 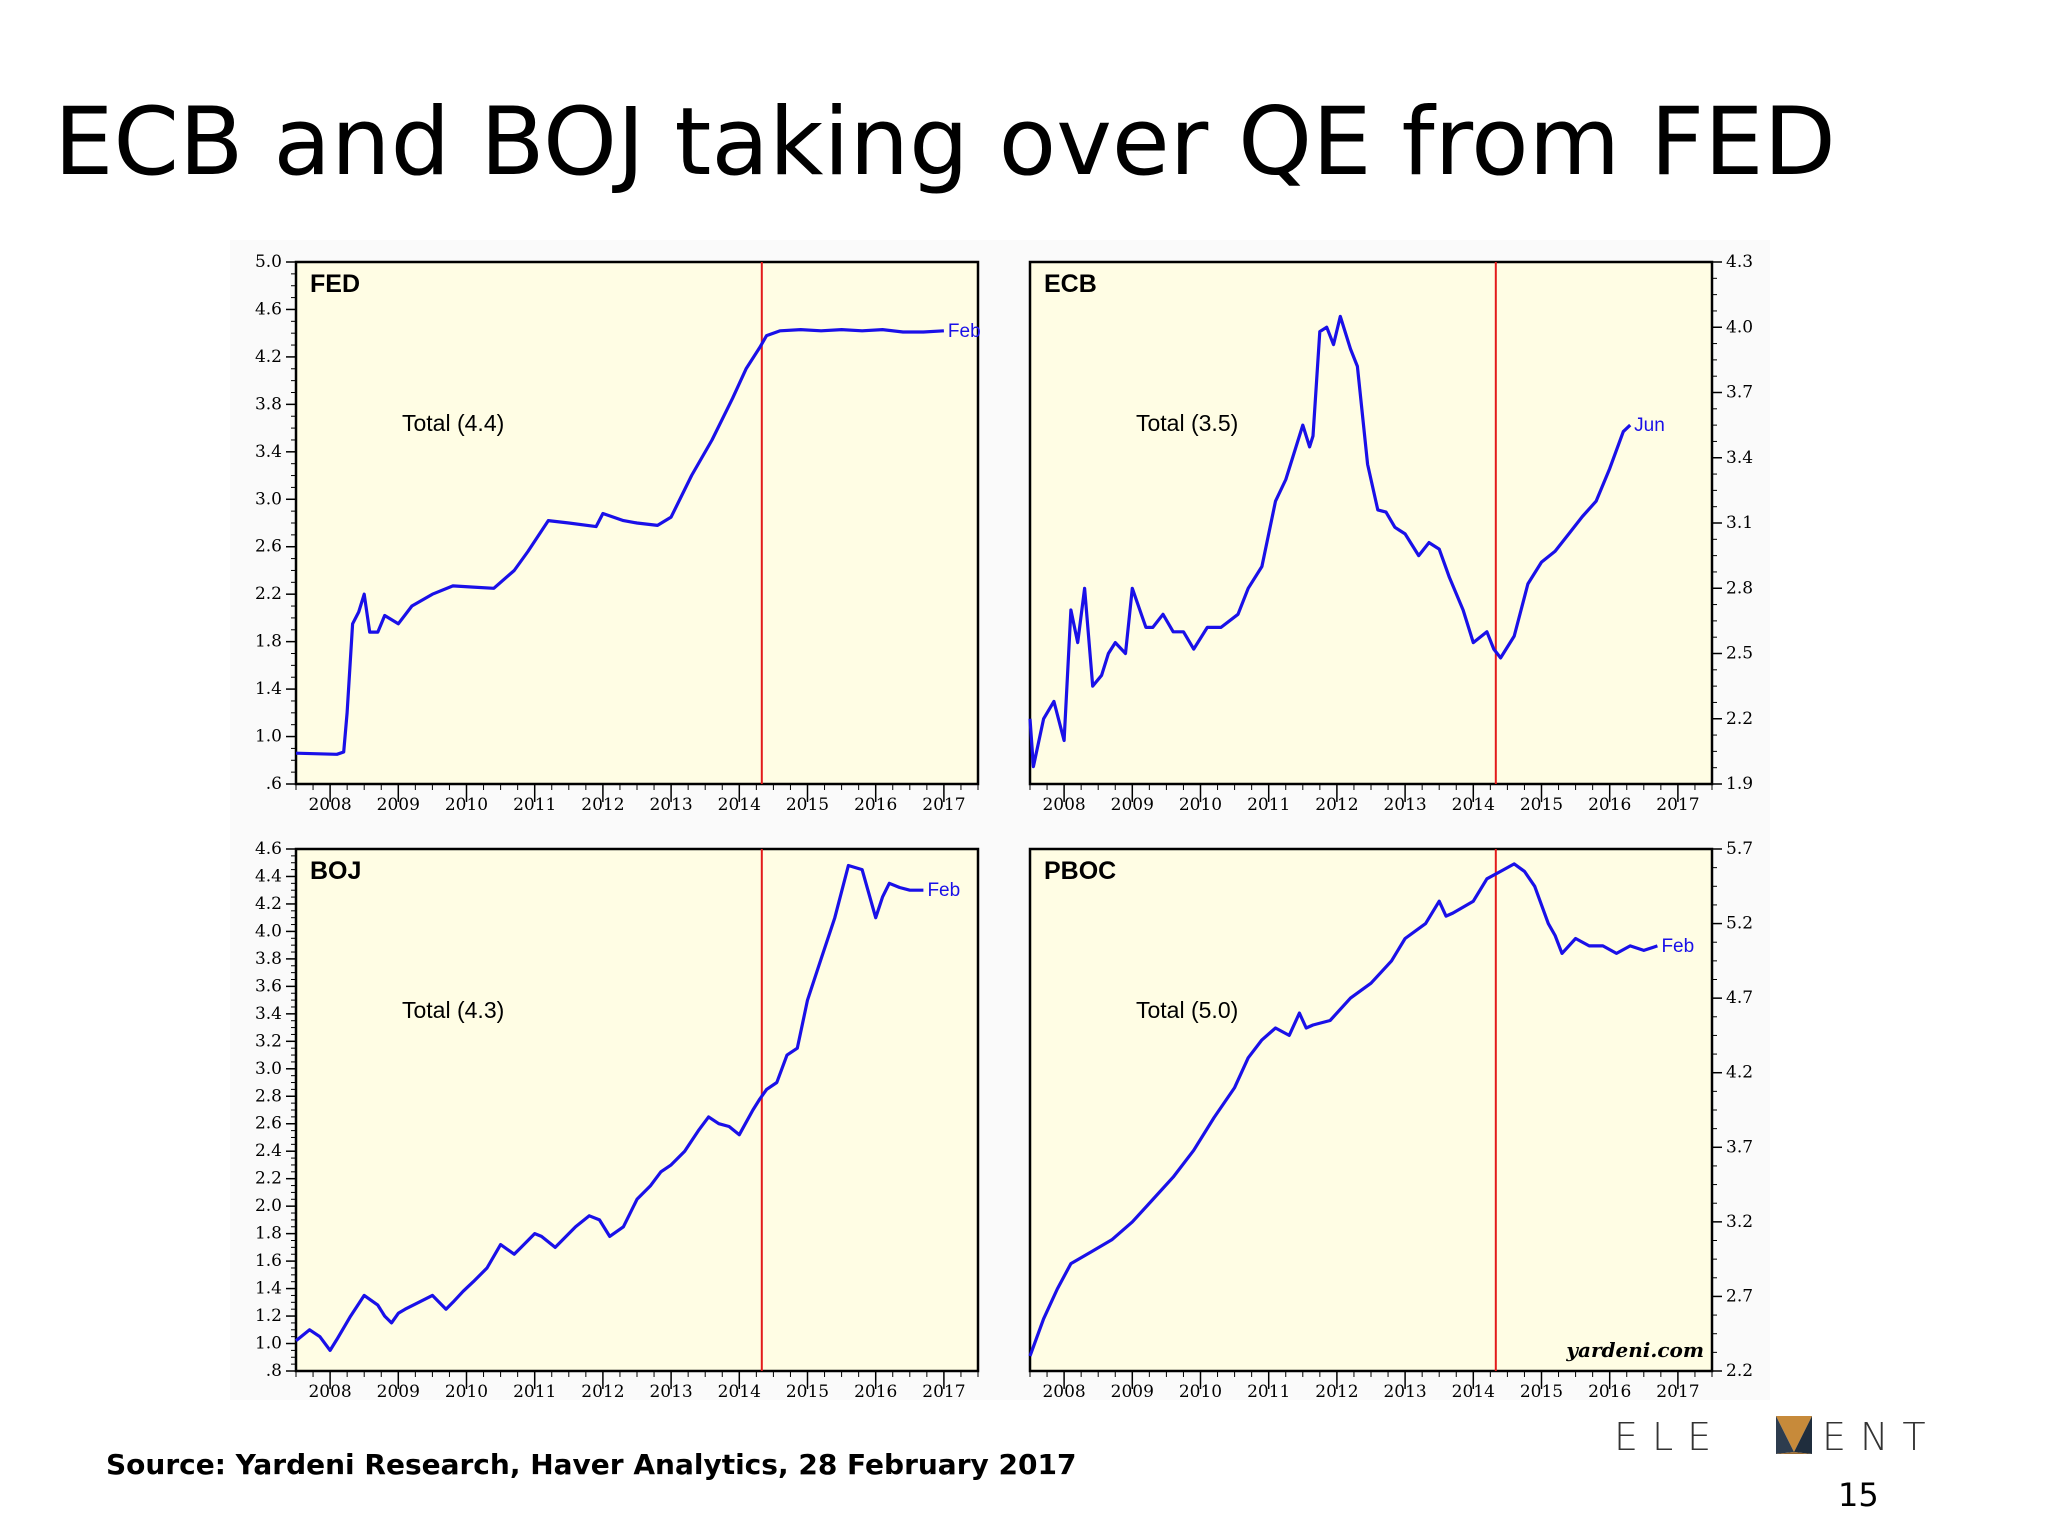 I want to click on chart-title: PBOC, so click(x=1080, y=871).